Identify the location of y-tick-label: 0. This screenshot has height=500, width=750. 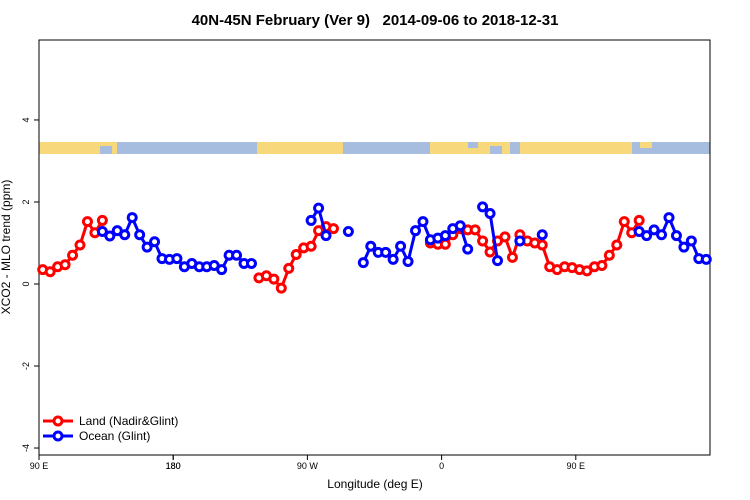
(26, 283).